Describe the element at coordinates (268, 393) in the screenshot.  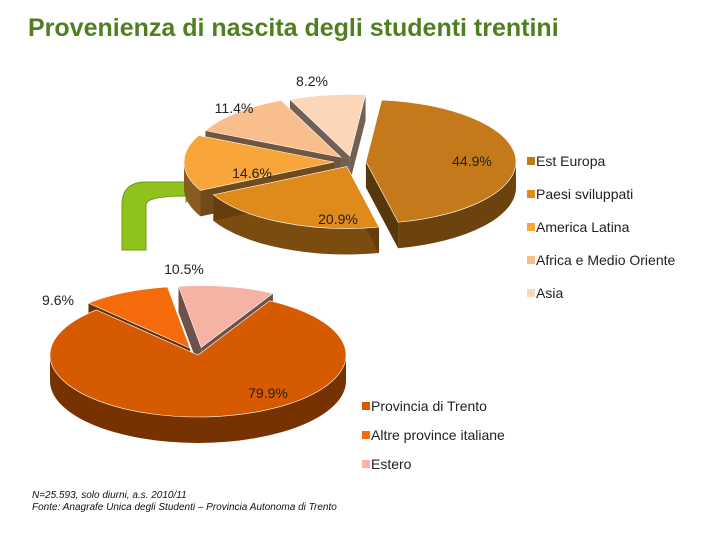
I see `main-pie-data-label-0: 79.9%` at that location.